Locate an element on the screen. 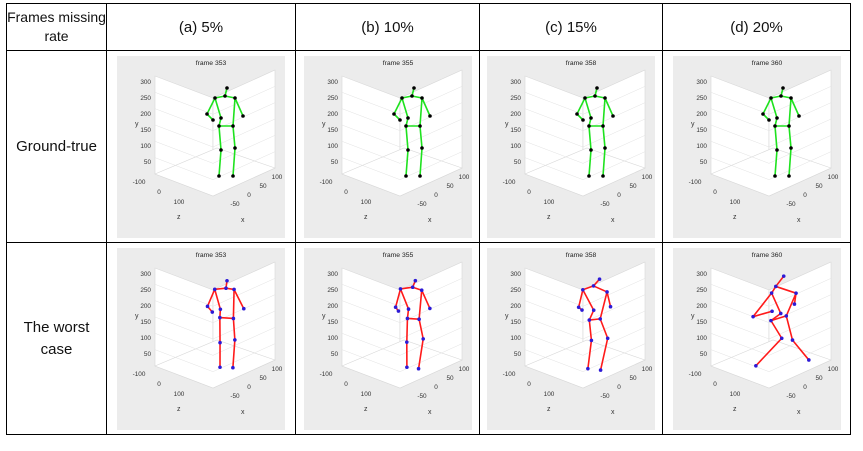 The image size is (863, 451). frame-title: frame 353 is located at coordinates (211, 255).